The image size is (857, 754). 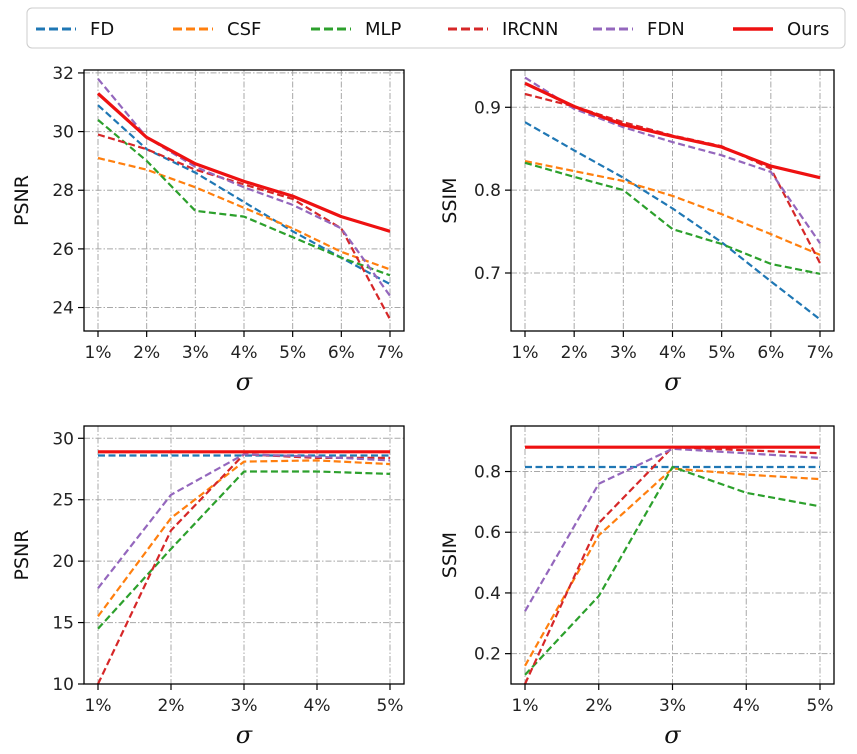 What do you see at coordinates (63, 74) in the screenshot?
I see `y-tick-label: 32` at bounding box center [63, 74].